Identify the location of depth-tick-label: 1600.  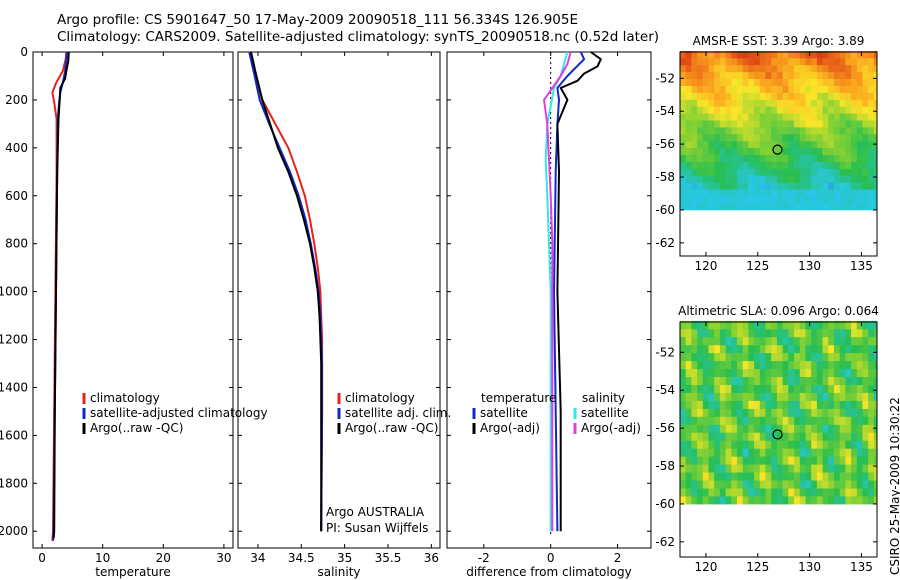
(14, 435).